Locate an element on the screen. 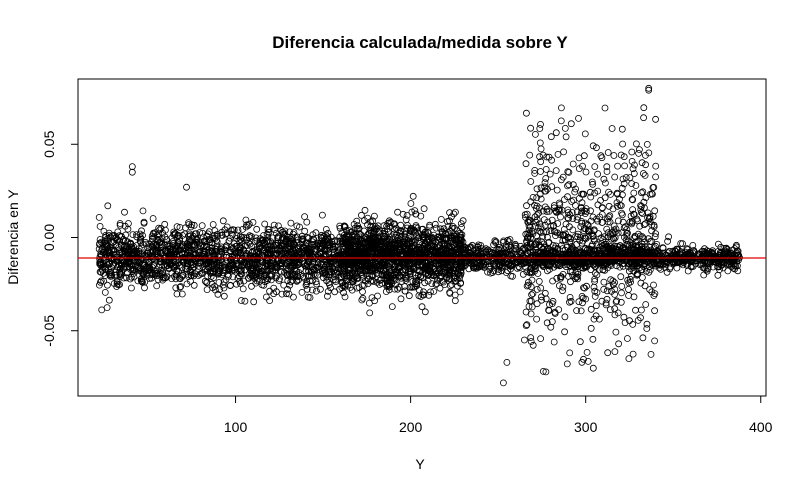  y-tick-label: -0.05 is located at coordinates (49, 331).